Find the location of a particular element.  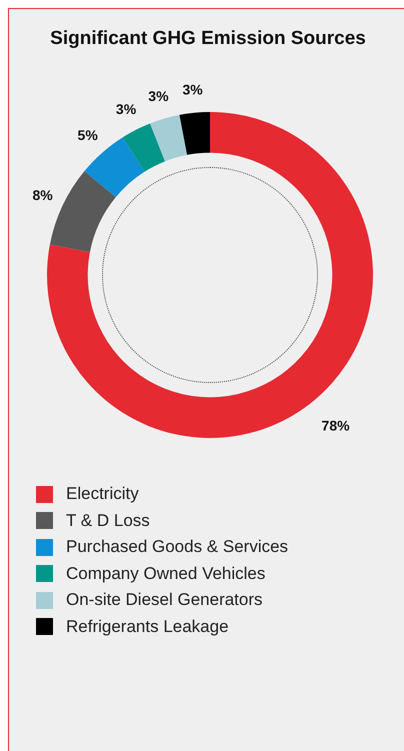

chart-title: Significant GHG Emission Sources is located at coordinates (208, 39).